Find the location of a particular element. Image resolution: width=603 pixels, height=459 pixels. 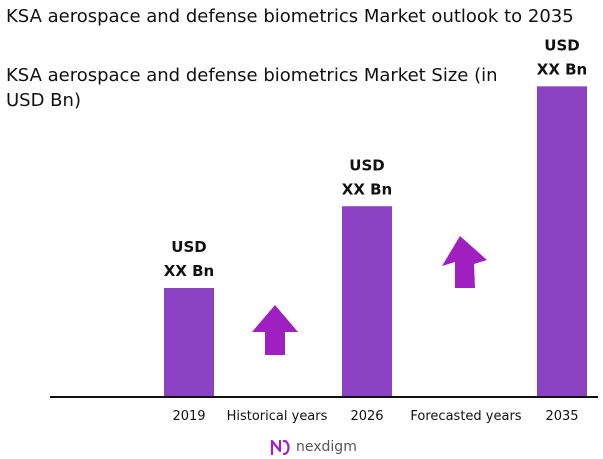

value-label-2019-line-1: USD is located at coordinates (188, 247).